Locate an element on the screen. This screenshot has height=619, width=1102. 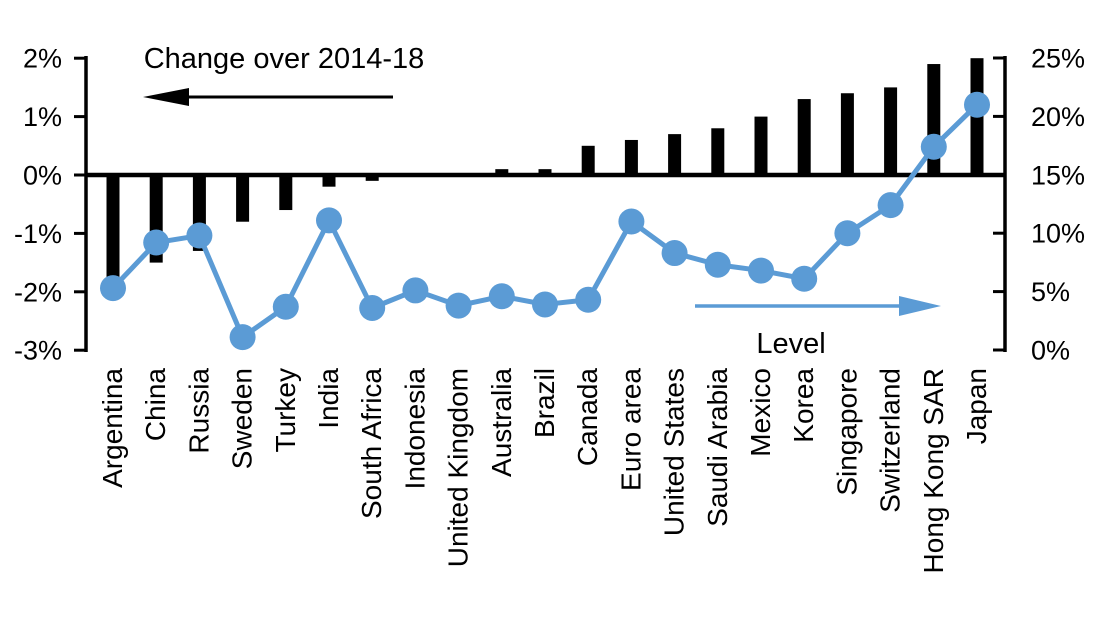
bar-korea is located at coordinates (804, 137).